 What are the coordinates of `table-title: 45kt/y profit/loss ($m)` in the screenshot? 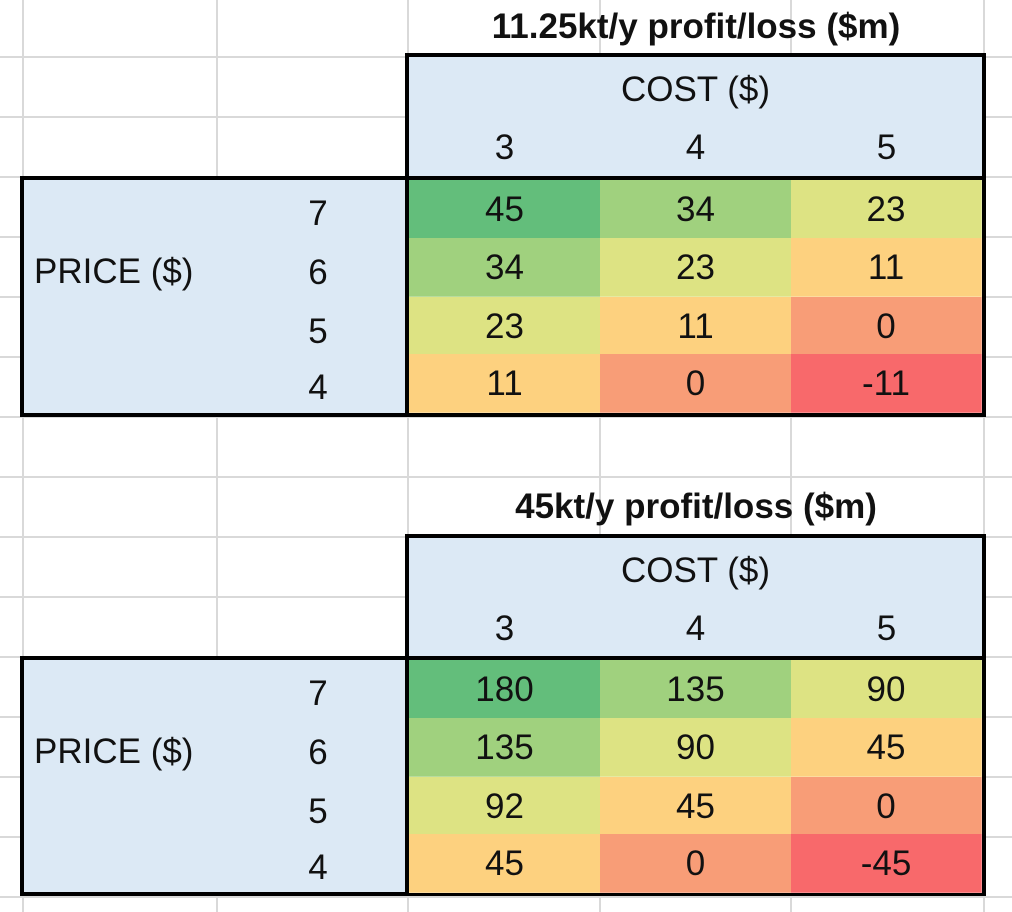 It's located at (696, 506).